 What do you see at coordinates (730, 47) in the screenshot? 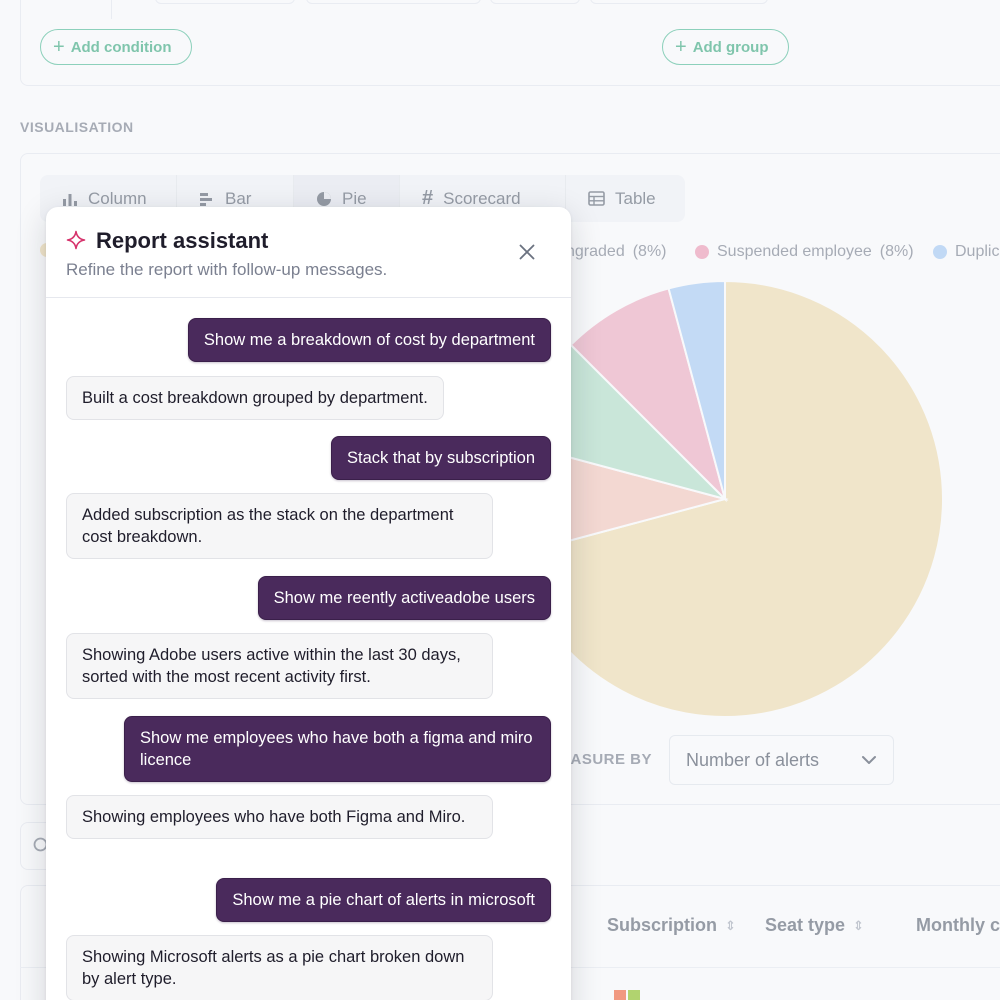
I see `add-group-label: Add group` at bounding box center [730, 47].